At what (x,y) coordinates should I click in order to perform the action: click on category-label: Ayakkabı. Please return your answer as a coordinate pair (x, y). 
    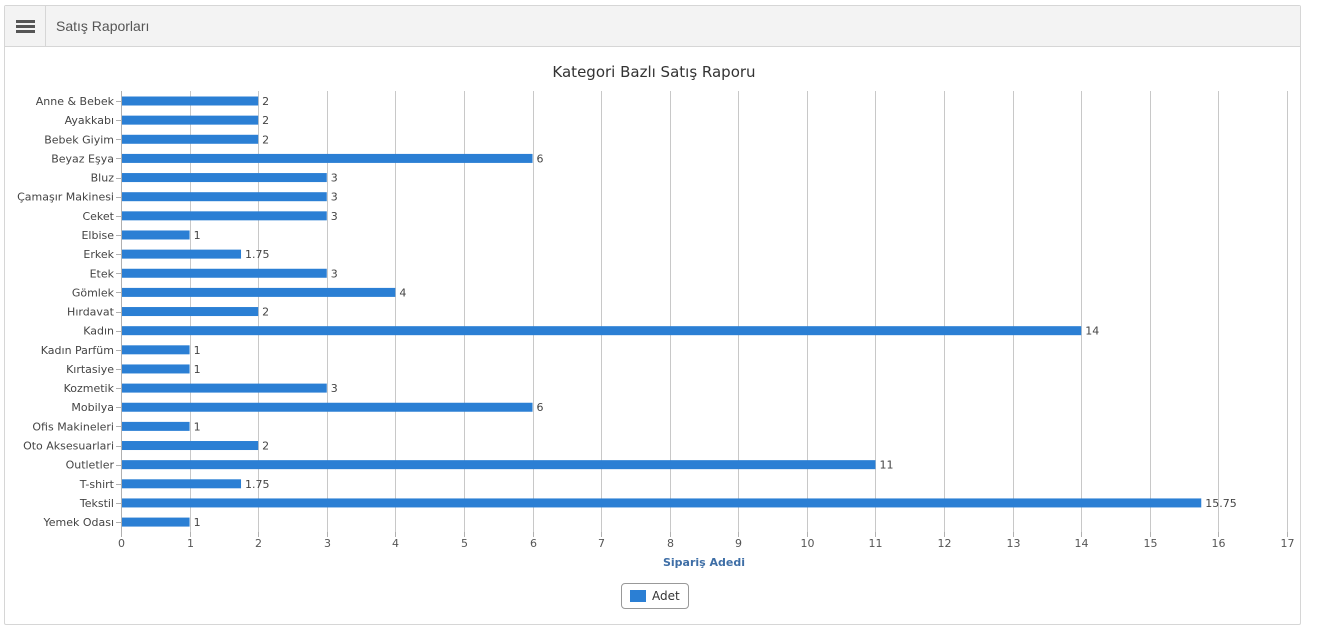
    Looking at the image, I should click on (89, 120).